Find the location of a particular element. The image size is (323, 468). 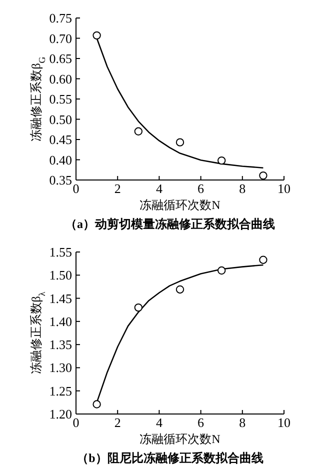

text: （a）动剪切模量冻融修正系数拟合曲线 is located at coordinates (170, 224).